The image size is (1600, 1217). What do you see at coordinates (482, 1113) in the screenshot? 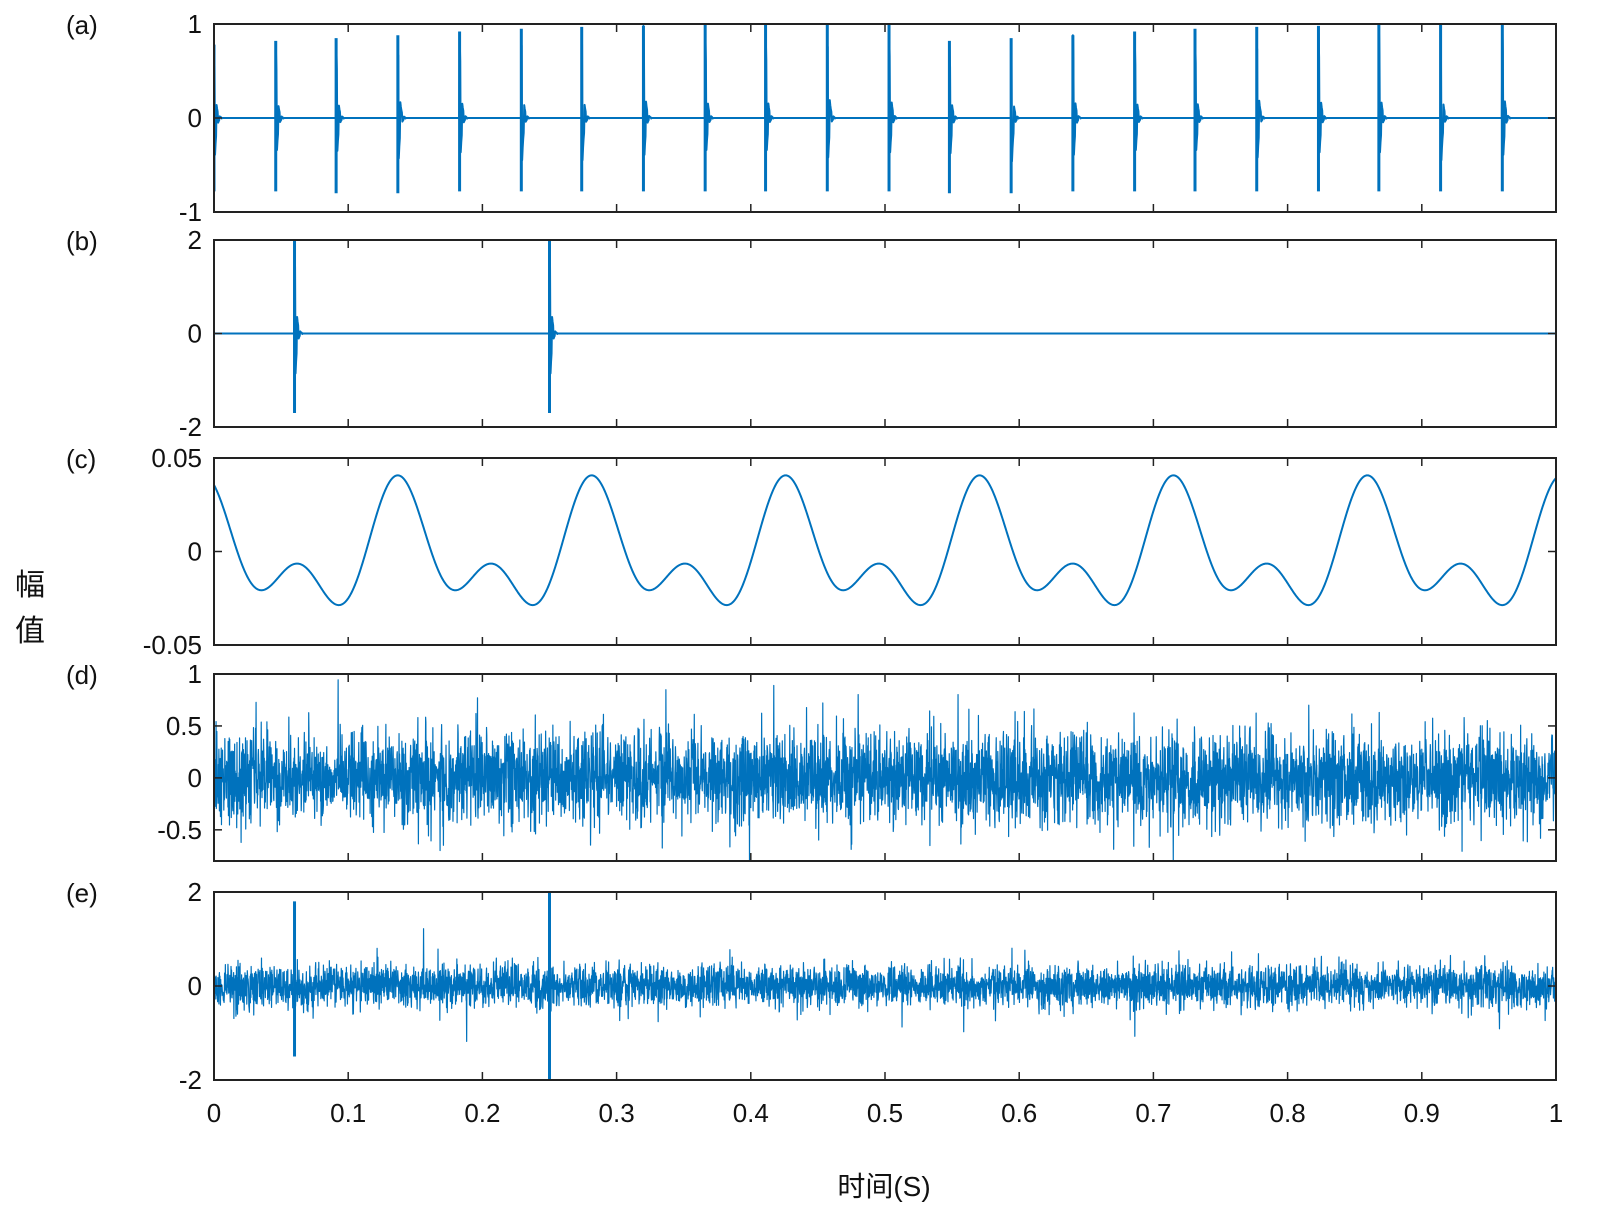
I see `x-tick-label: 0.2` at bounding box center [482, 1113].